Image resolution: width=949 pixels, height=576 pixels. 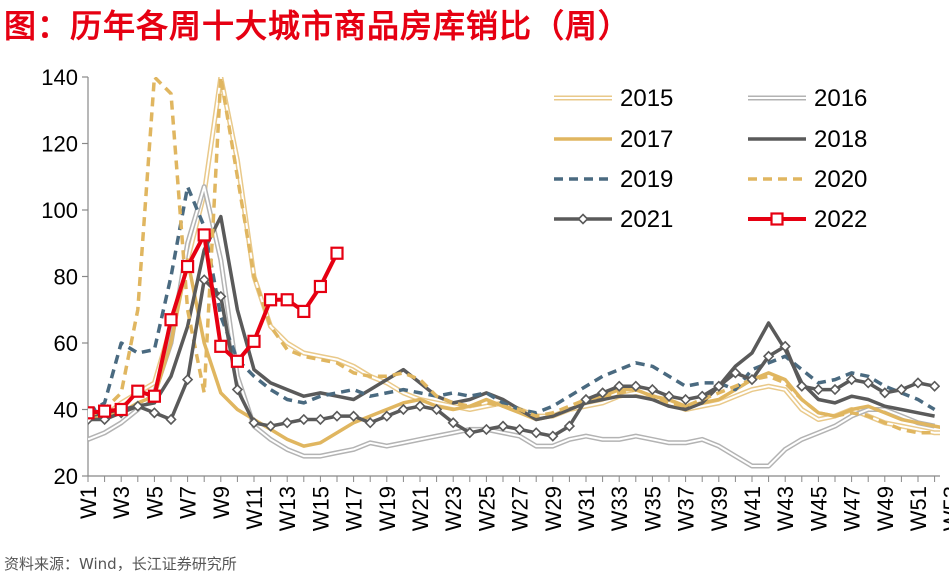 I want to click on x-tick-label: W49, so click(x=885, y=508).